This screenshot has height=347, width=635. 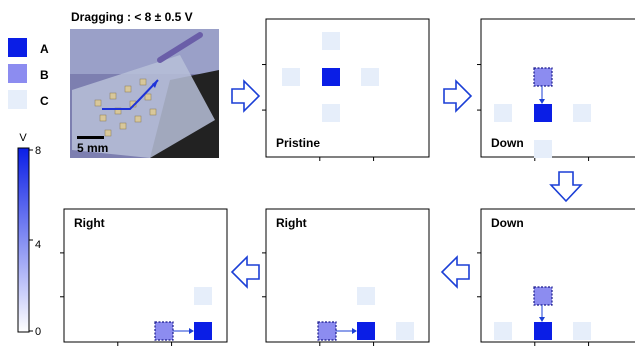 I want to click on panel-p3: Down, so click(x=556, y=277).